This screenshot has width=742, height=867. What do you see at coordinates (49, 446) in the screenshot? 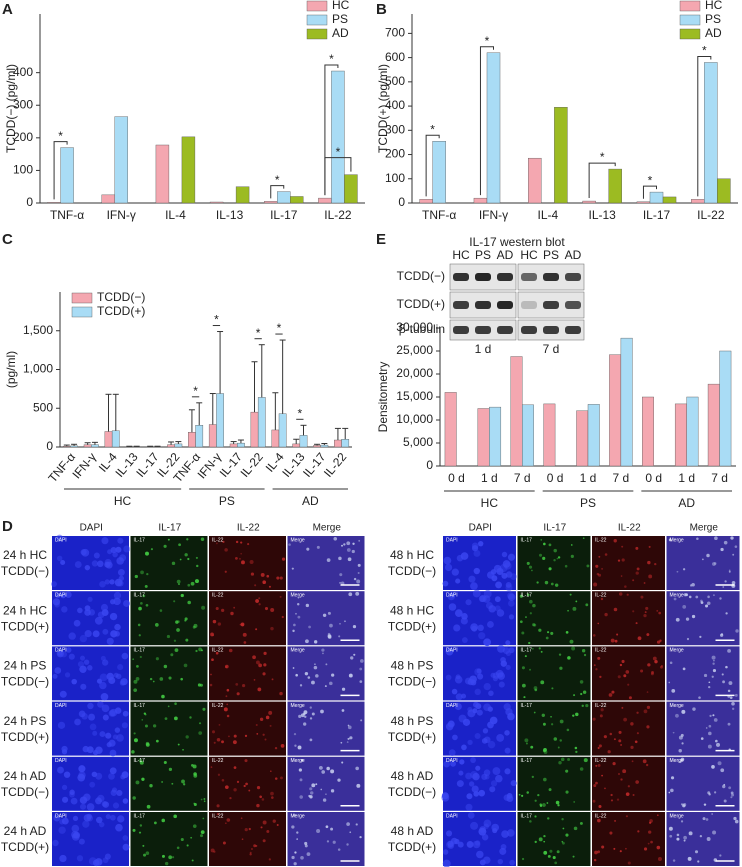
I see `y-tick-label: 0` at bounding box center [49, 446].